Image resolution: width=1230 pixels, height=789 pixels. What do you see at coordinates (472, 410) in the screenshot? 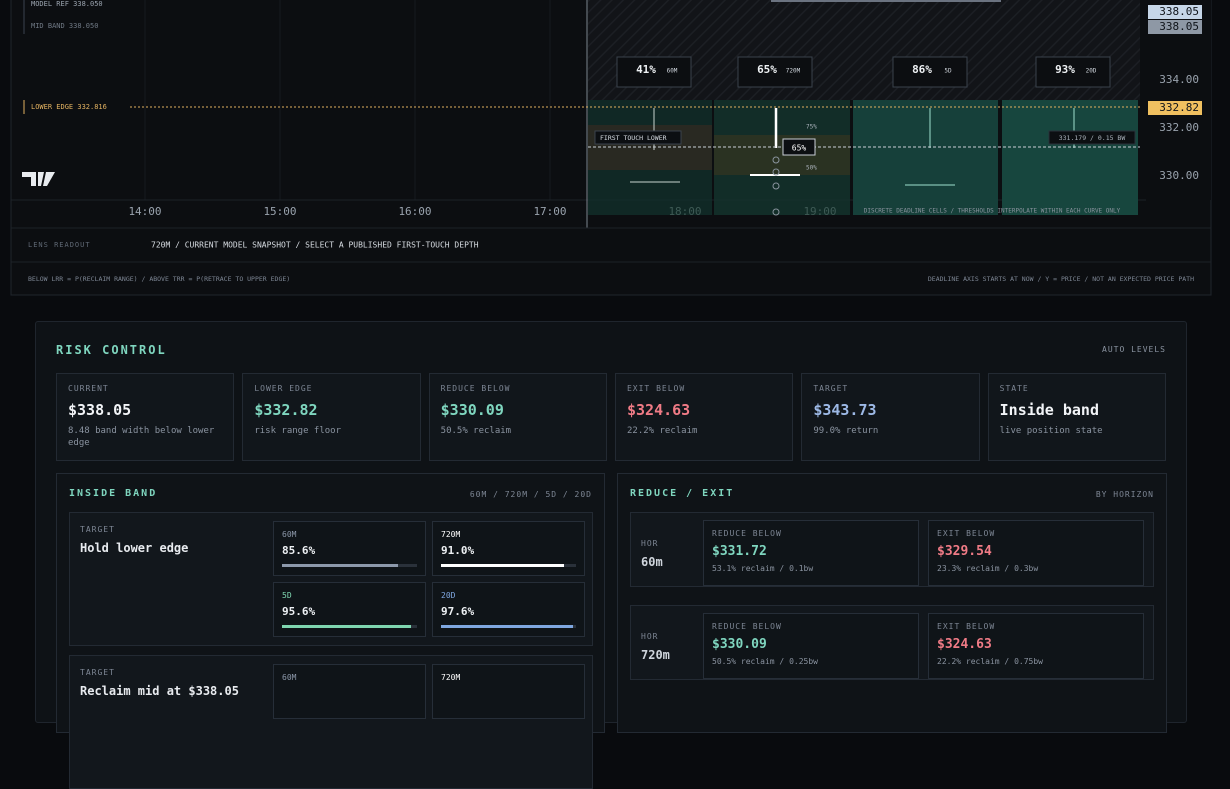
I see `card-value: $330.09` at bounding box center [472, 410].